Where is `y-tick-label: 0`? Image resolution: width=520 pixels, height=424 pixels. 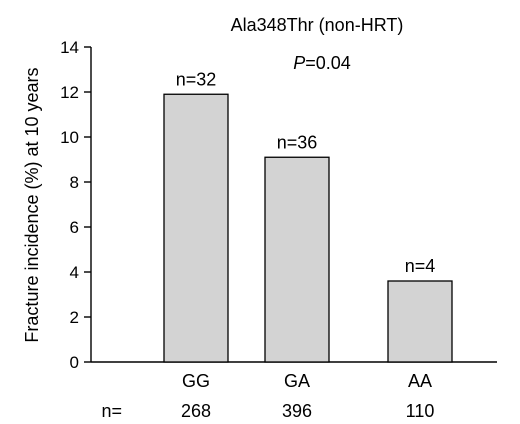
y-tick-label: 0 is located at coordinates (74, 362).